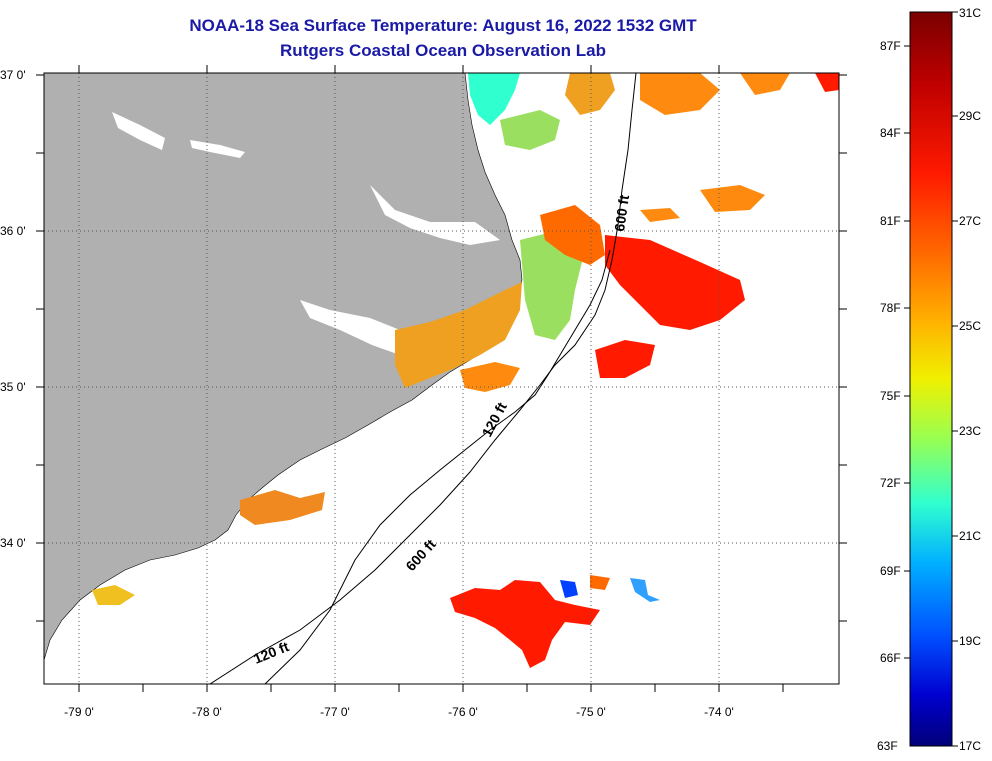  I want to click on lat-label-36: 36 0', so click(13, 231).